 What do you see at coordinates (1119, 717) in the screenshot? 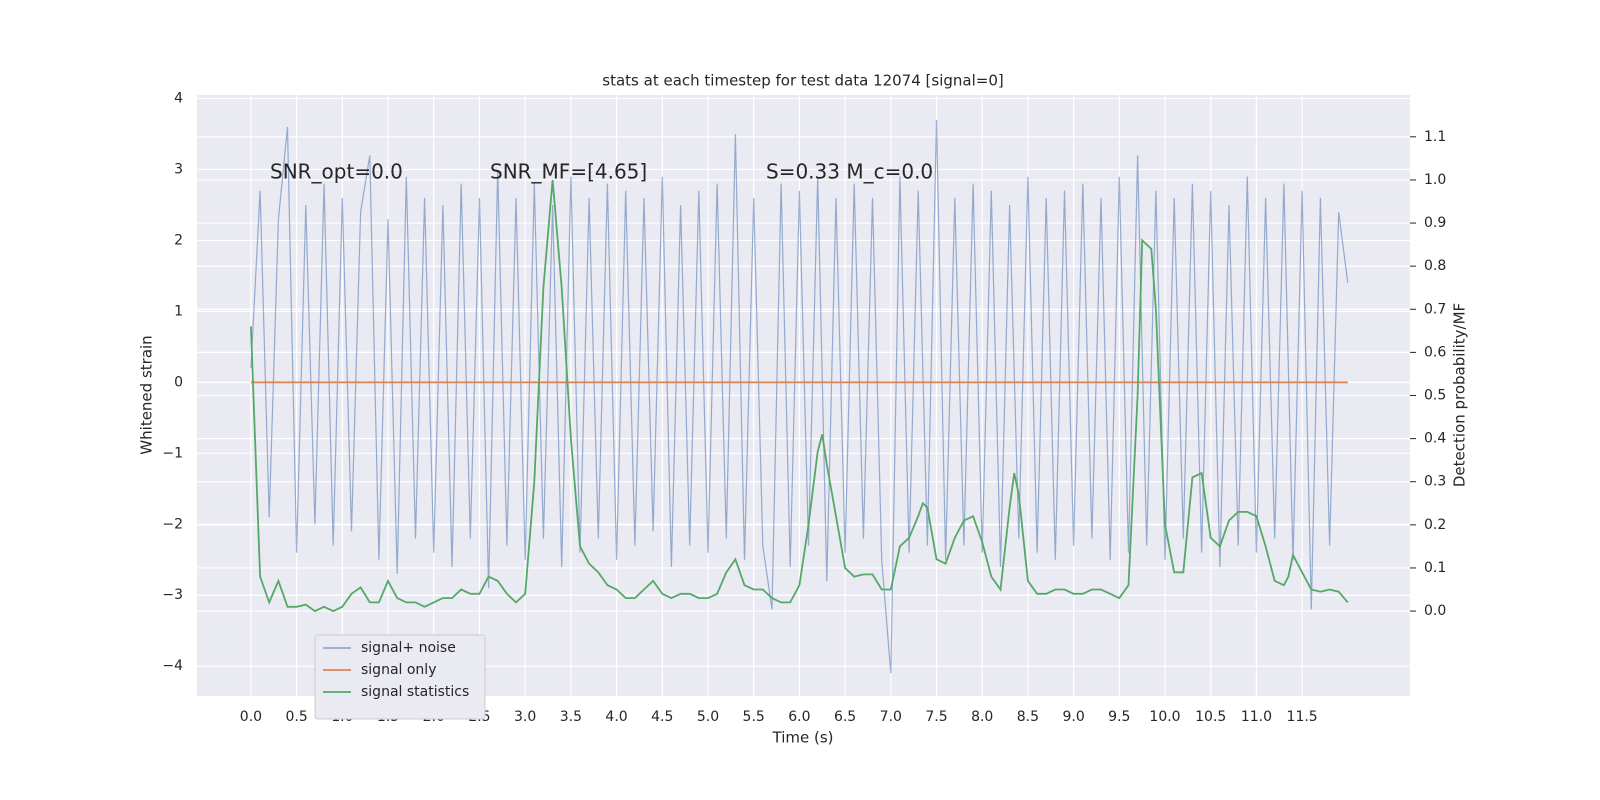
I see `x-tick-label: 9.5` at bounding box center [1119, 717].